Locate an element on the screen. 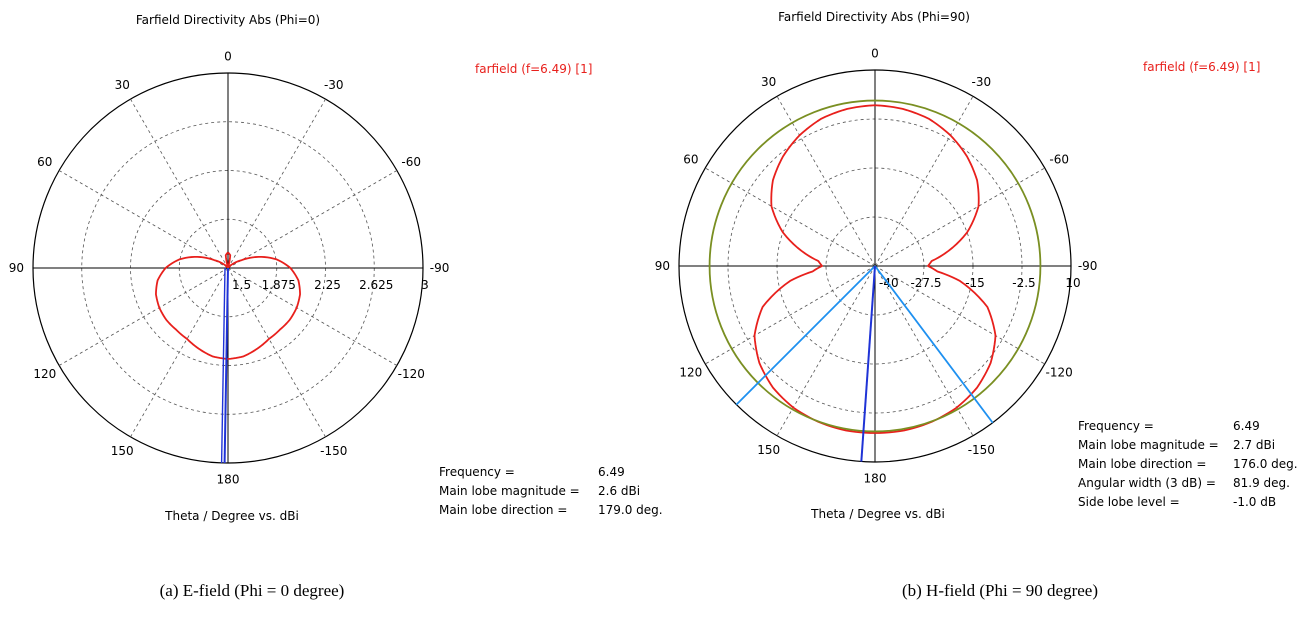 This screenshot has height=619, width=1301. radial-tick-label: 2.625 is located at coordinates (376, 285).